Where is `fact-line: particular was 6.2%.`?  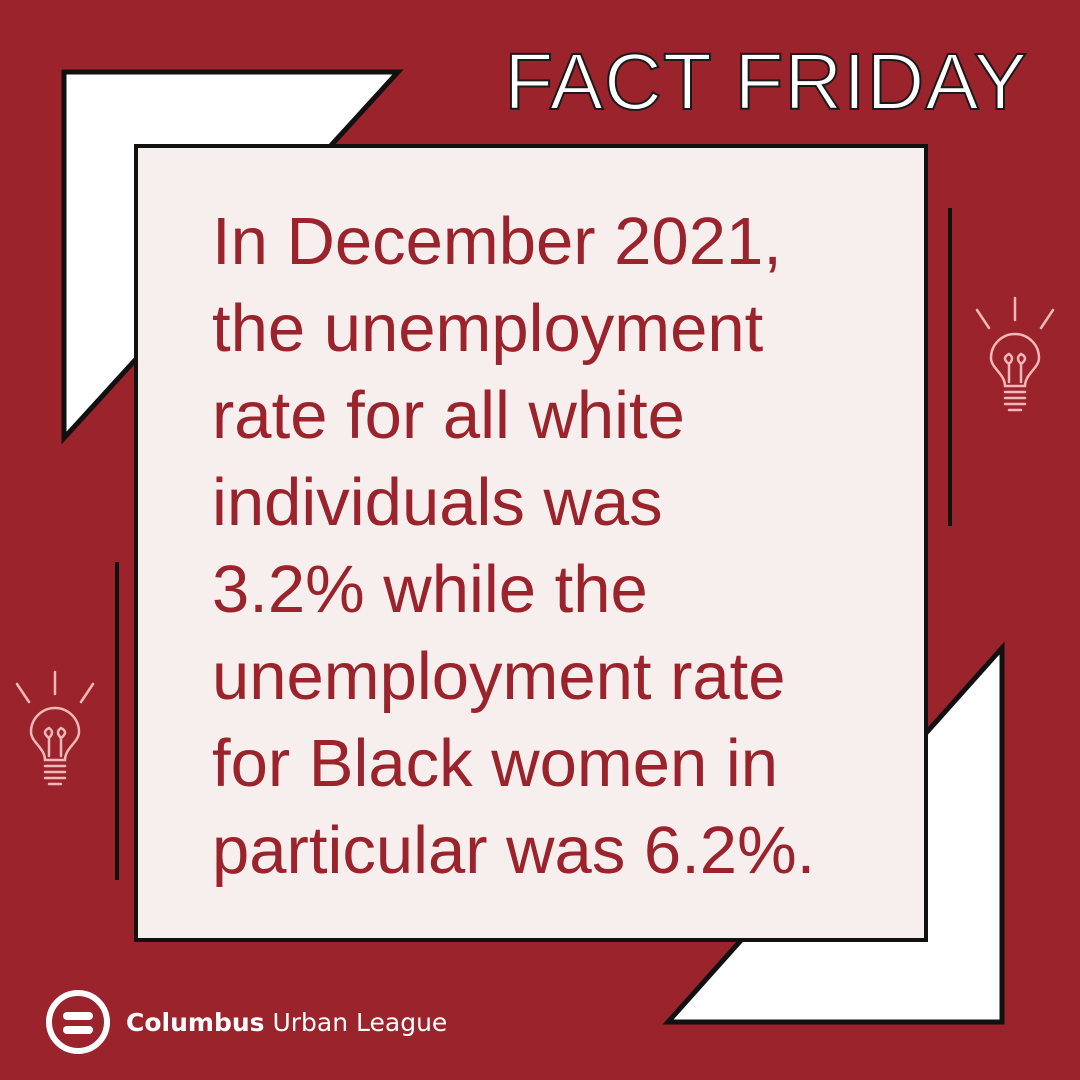 fact-line: particular was 6.2%. is located at coordinates (514, 850).